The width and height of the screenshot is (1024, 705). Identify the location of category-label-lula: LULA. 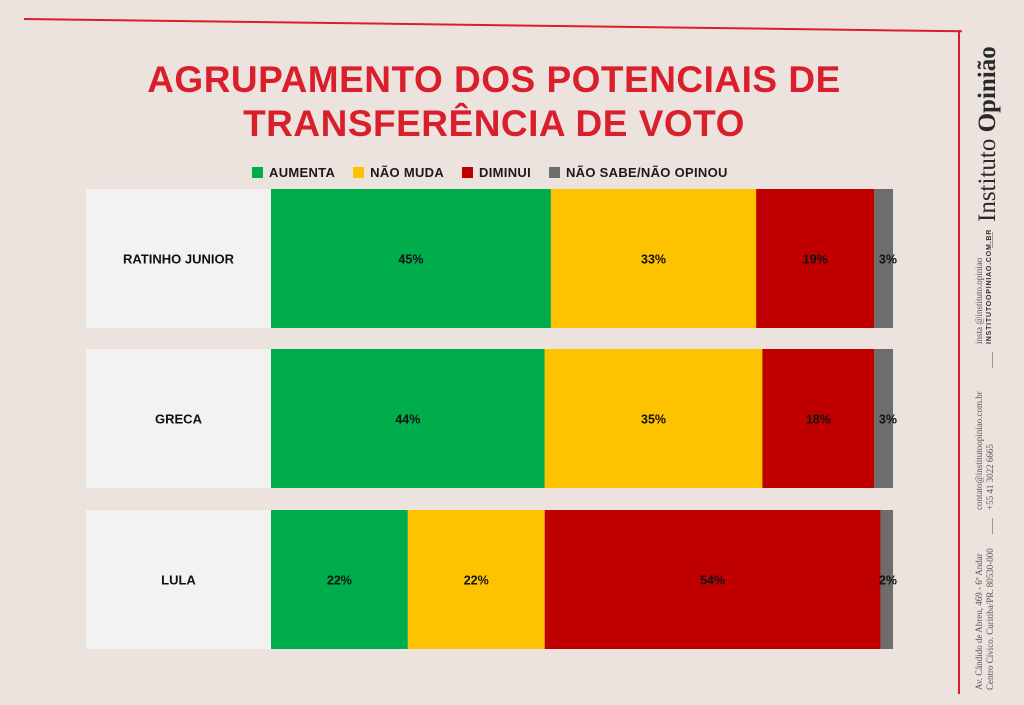
(178, 580).